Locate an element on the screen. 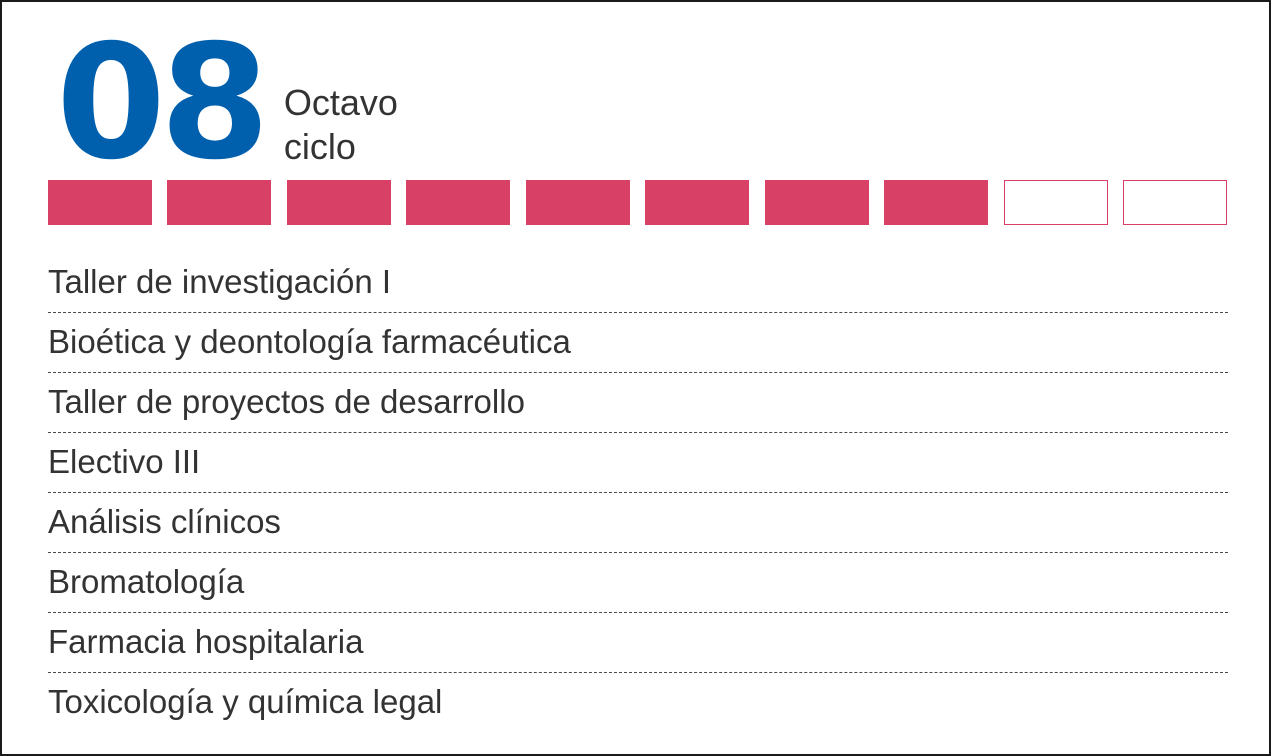 This screenshot has height=756, width=1271. cycle-label-line1: Octavo is located at coordinates (340, 102).